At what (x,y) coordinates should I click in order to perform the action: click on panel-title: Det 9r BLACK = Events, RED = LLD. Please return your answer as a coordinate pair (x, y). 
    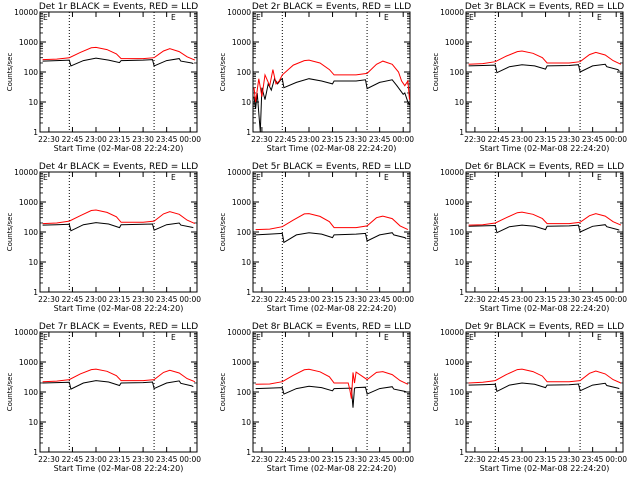
    Looking at the image, I should click on (544, 327).